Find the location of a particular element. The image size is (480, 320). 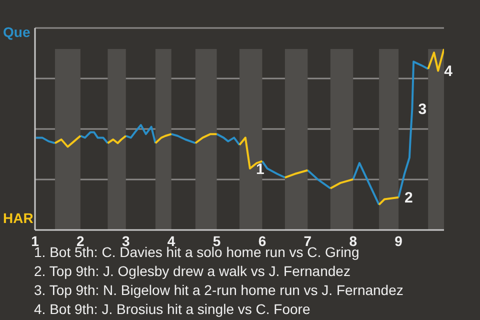

annotation: 2 is located at coordinates (408, 198).